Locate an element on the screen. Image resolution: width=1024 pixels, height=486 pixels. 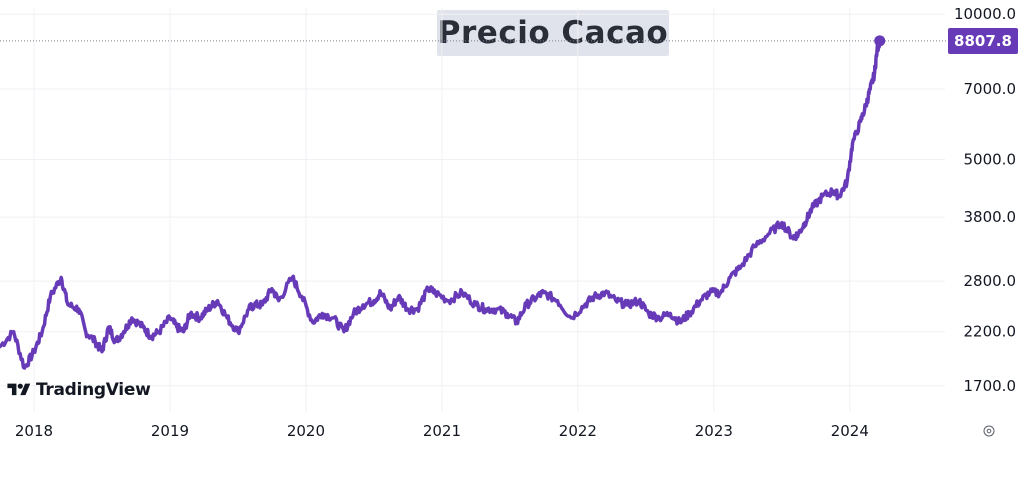
x-tick-label: 2019 is located at coordinates (170, 431).